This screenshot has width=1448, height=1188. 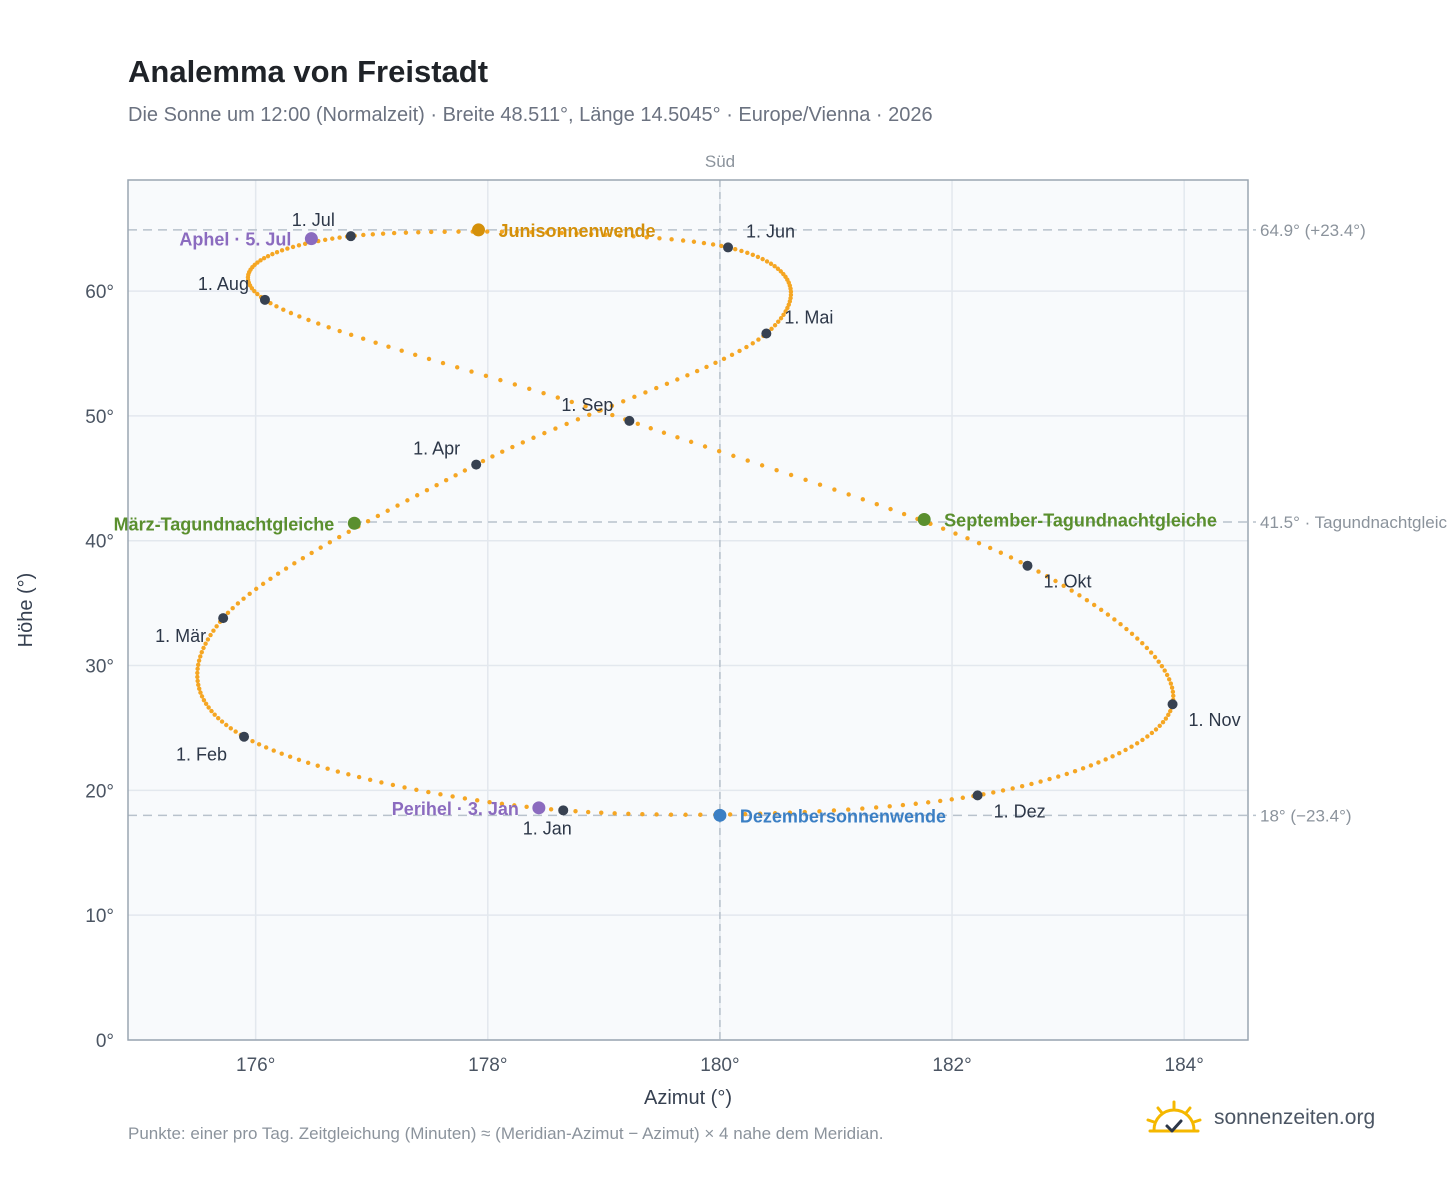 What do you see at coordinates (99, 916) in the screenshot?
I see `y-tick-label: 10°` at bounding box center [99, 916].